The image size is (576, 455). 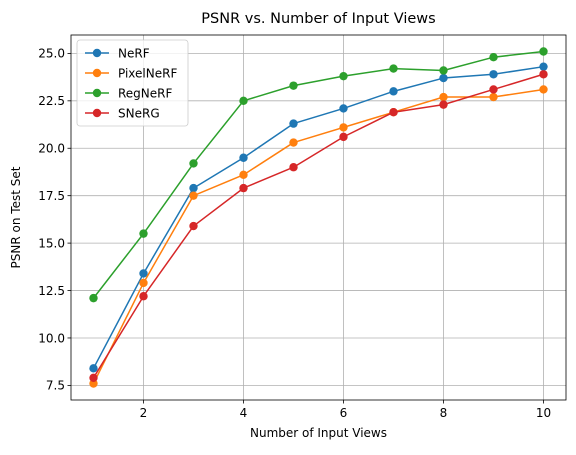 I want to click on legend-label: SNeRG, so click(x=139, y=113).